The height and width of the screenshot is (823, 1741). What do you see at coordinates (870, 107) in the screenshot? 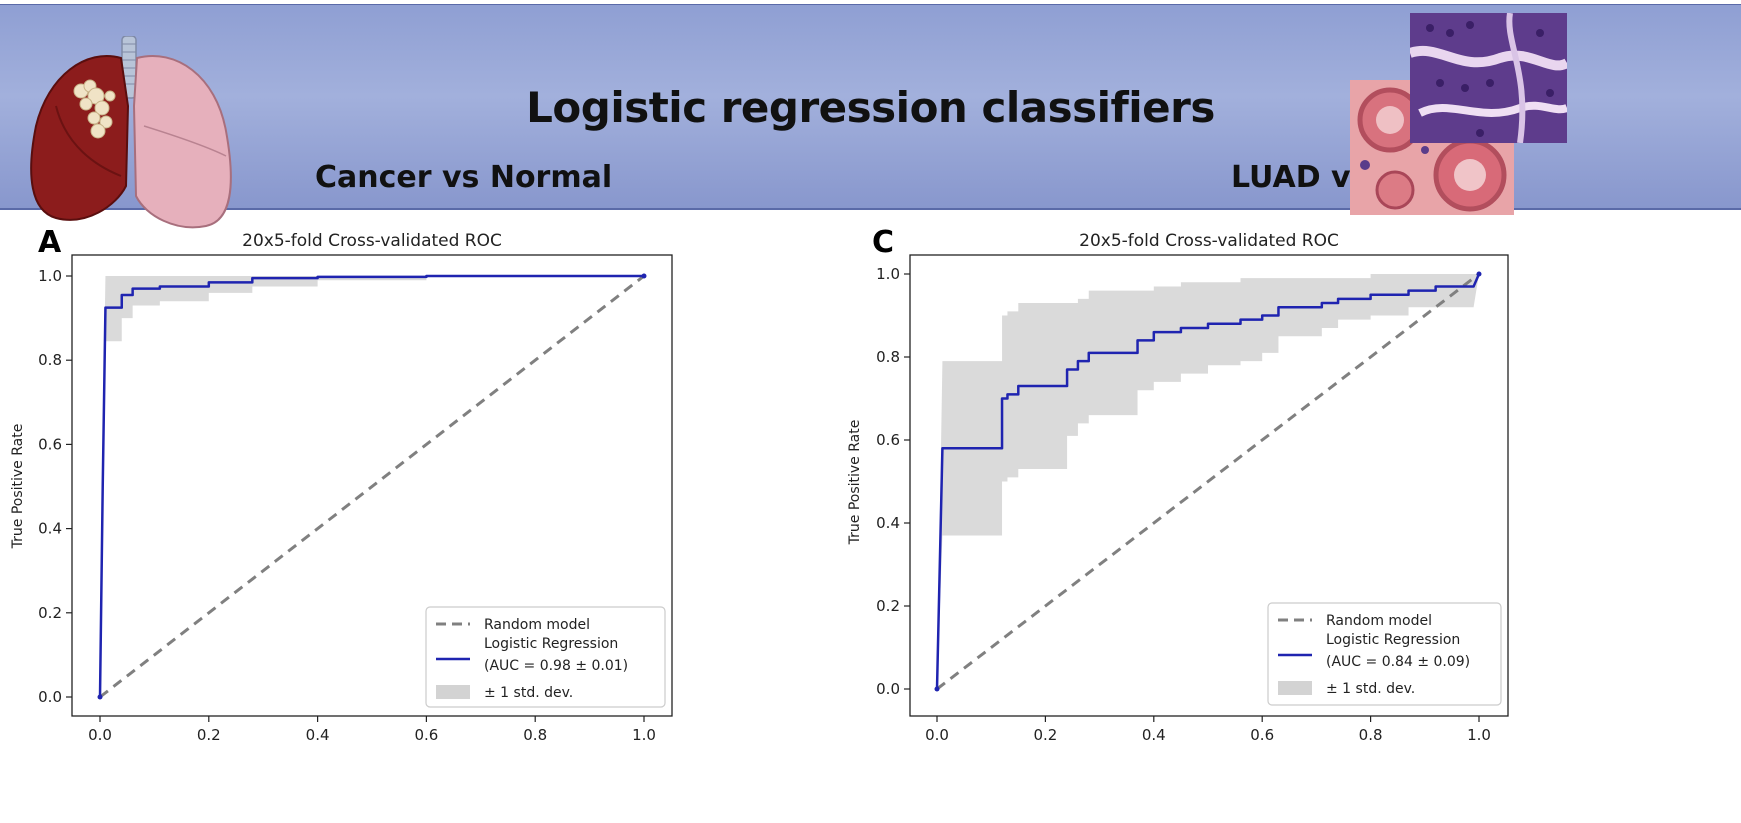
I see `banner-title: Logistic regression classifiers` at bounding box center [870, 107].